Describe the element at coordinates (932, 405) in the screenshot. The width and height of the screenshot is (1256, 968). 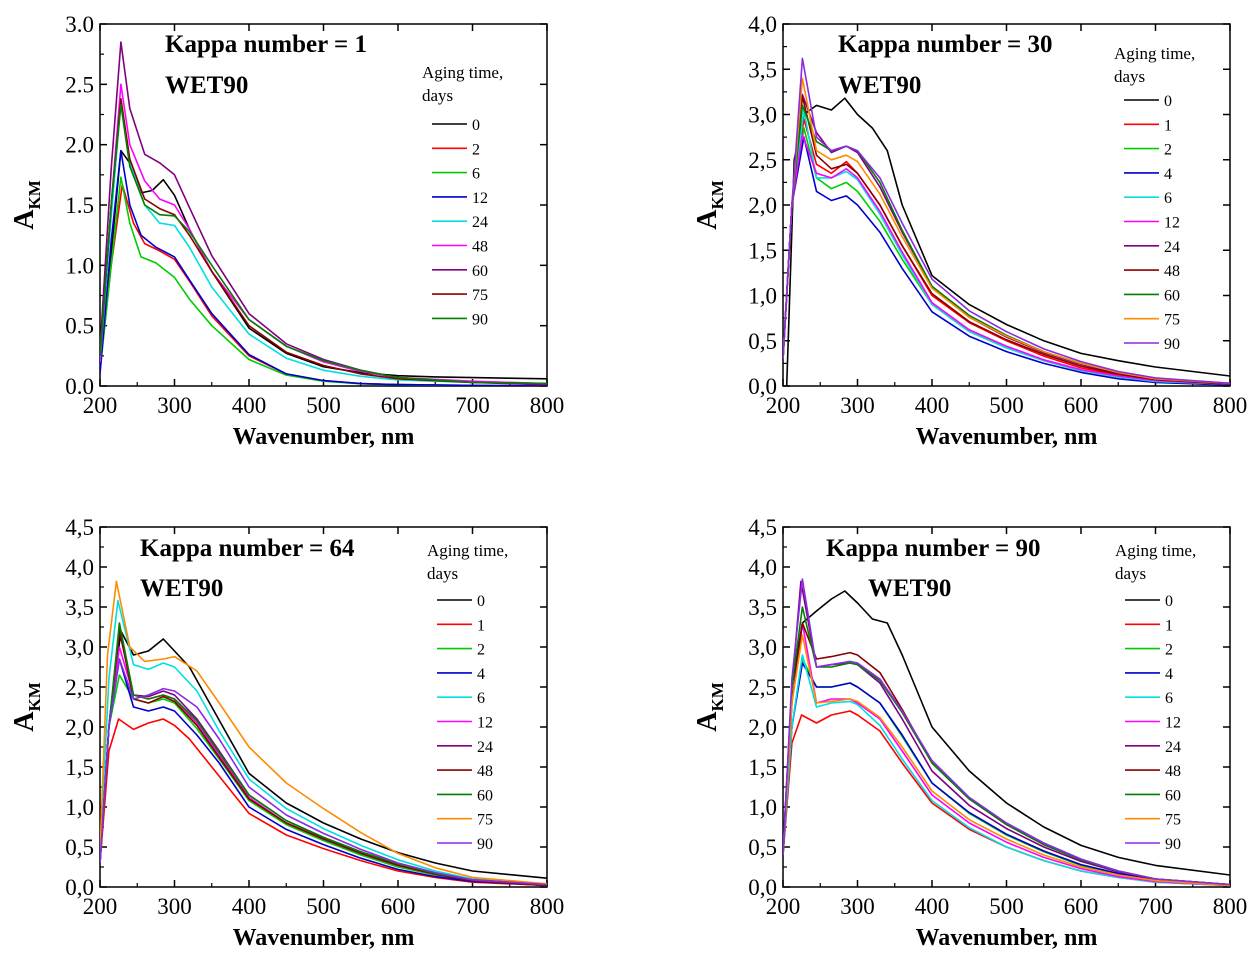
I see `x-tick-label: 400` at that location.